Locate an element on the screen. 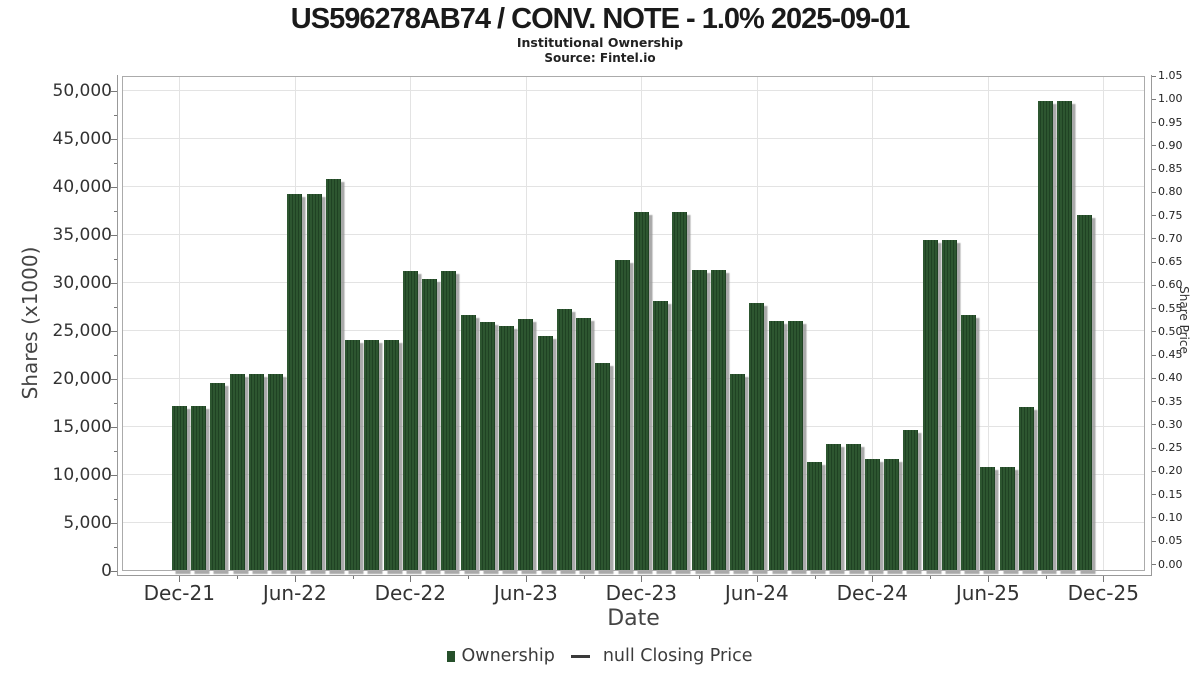  legend-ownership-label: Ownership is located at coordinates (508, 656).